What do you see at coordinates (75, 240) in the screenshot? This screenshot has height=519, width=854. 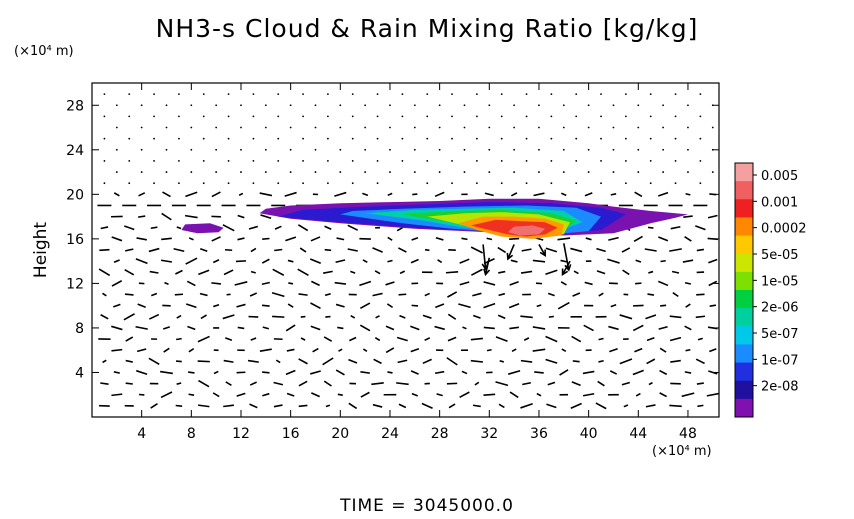 I see `y-tick-label: 16` at bounding box center [75, 240].